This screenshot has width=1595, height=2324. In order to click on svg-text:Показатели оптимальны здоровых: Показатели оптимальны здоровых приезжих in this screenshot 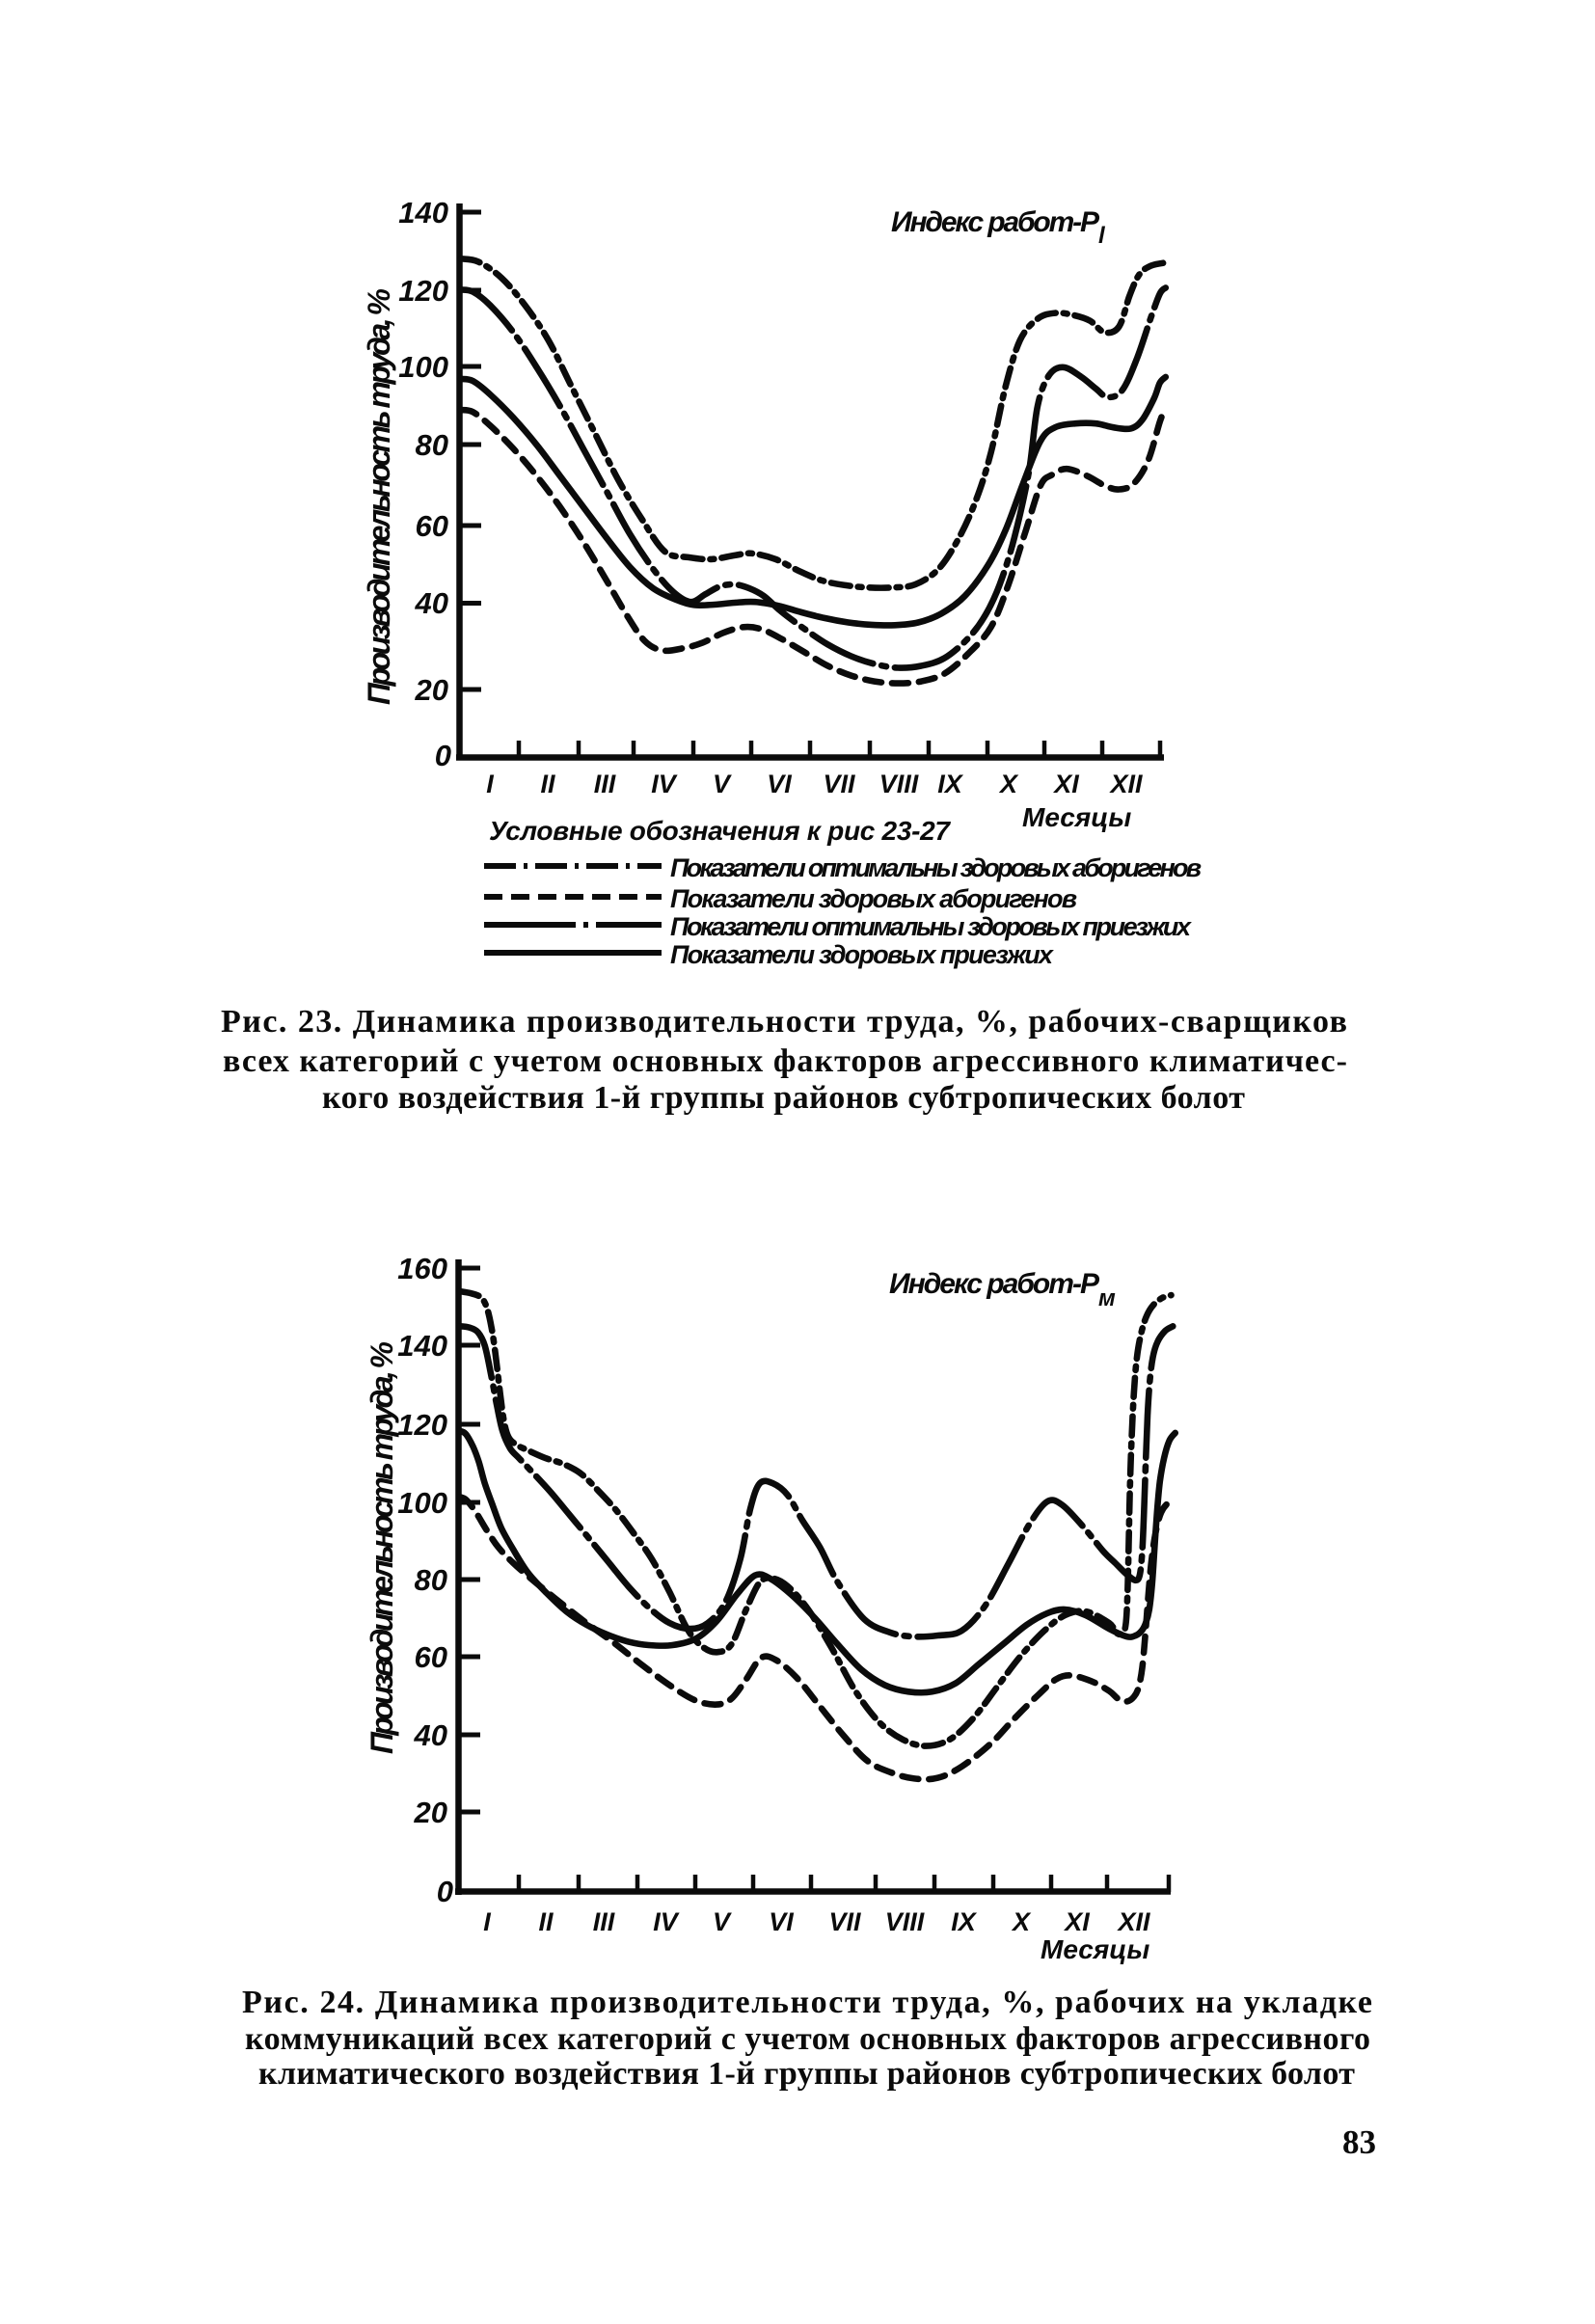, I will do `click(931, 927)`.